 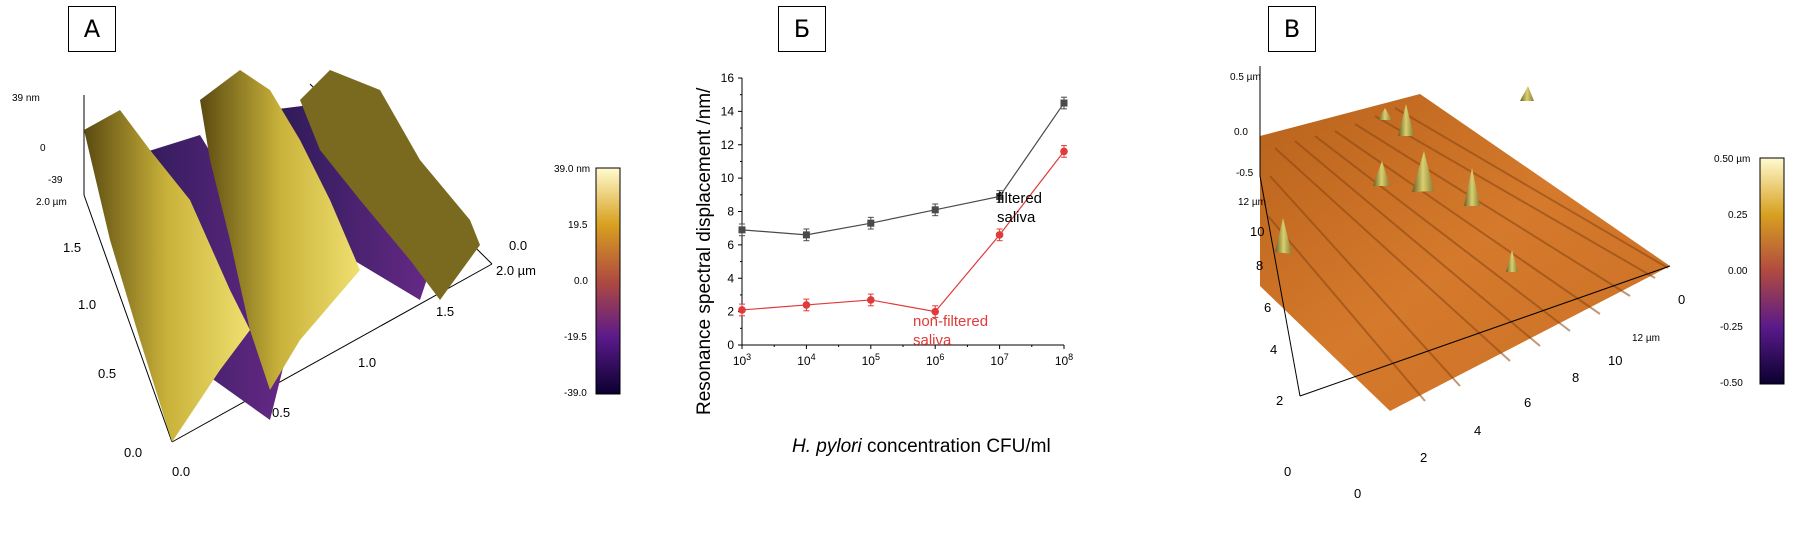 I want to click on x-tick-label: 10⁵, so click(x=871, y=360).